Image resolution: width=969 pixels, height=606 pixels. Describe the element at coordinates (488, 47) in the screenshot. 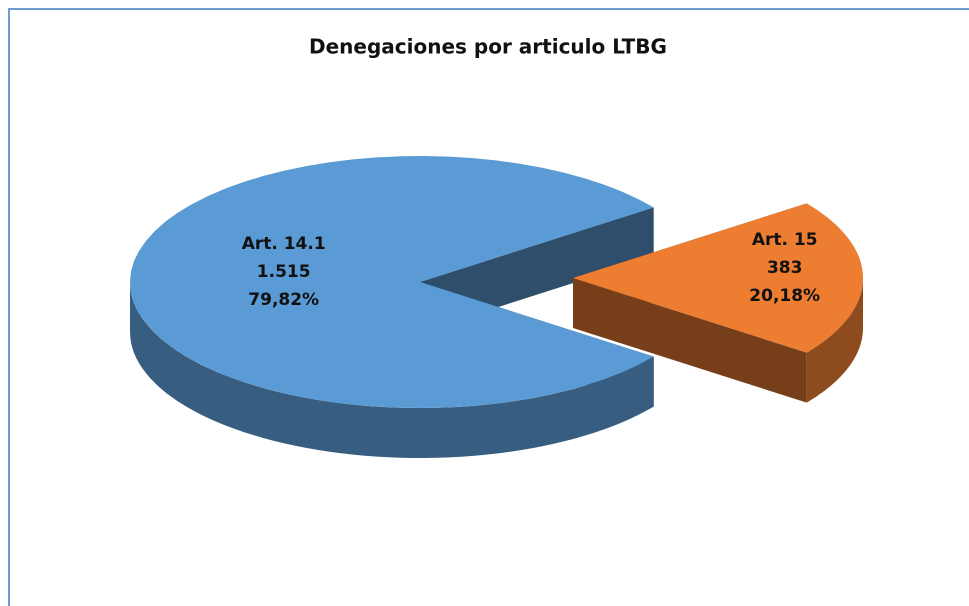

I see `chart-title: Denegaciones por articulo LTBG` at that location.